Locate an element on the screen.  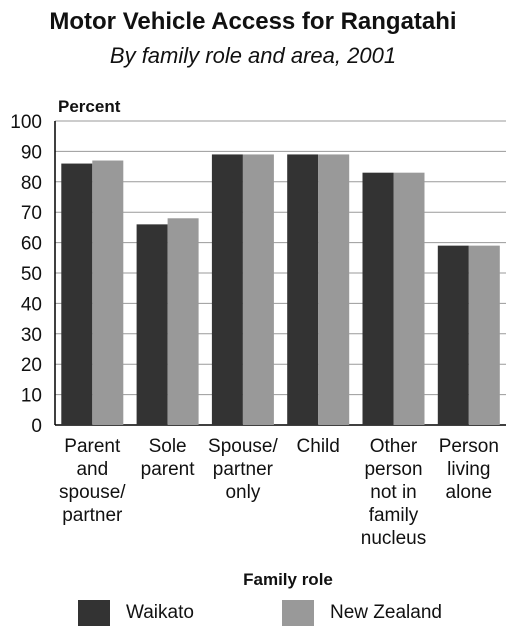
x-tick-label: Child is located at coordinates (318, 446).